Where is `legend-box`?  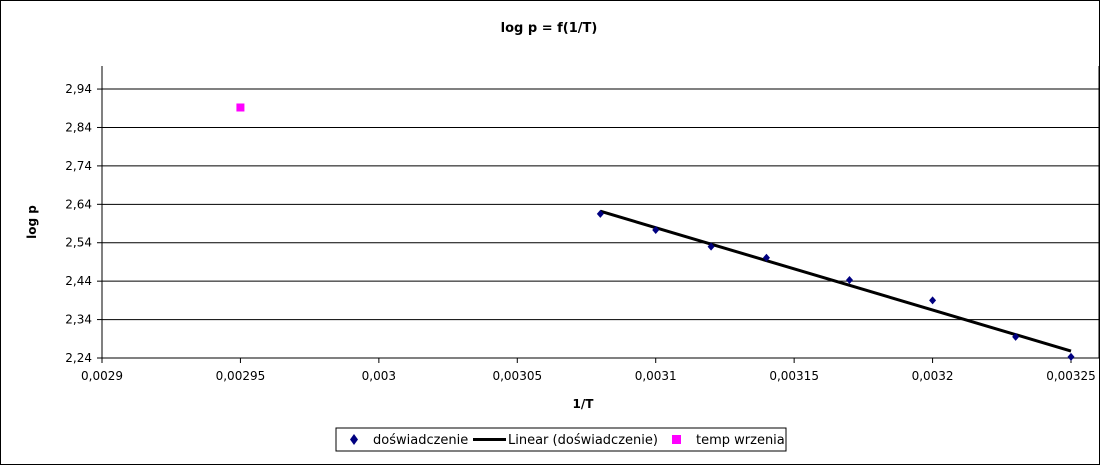
legend-box is located at coordinates (561, 439).